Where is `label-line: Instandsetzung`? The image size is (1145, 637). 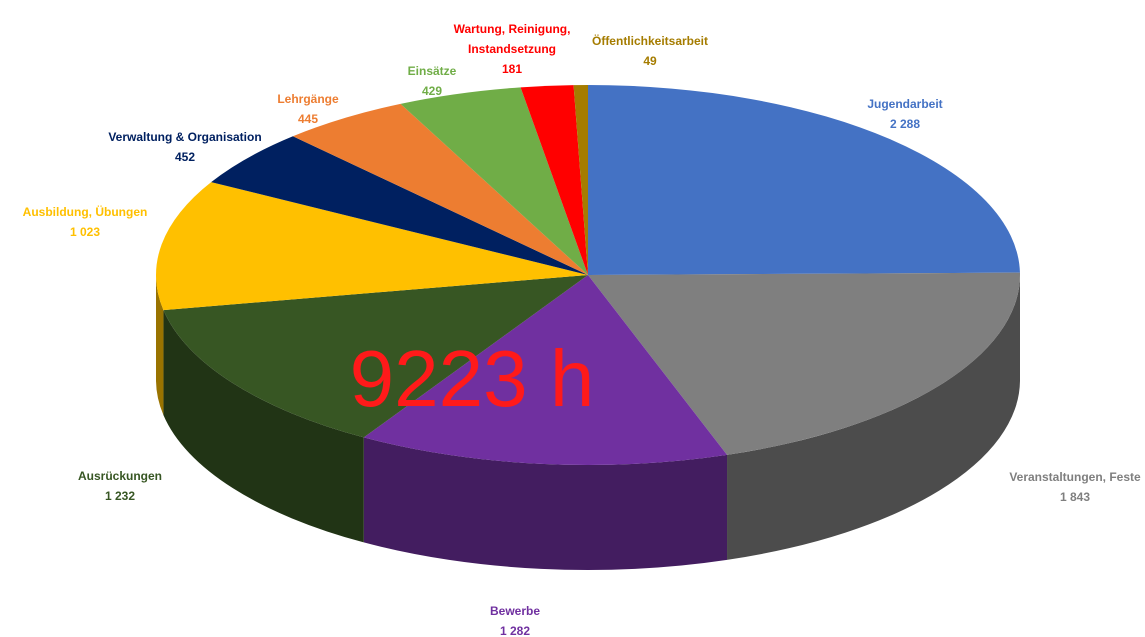 label-line: Instandsetzung is located at coordinates (512, 49).